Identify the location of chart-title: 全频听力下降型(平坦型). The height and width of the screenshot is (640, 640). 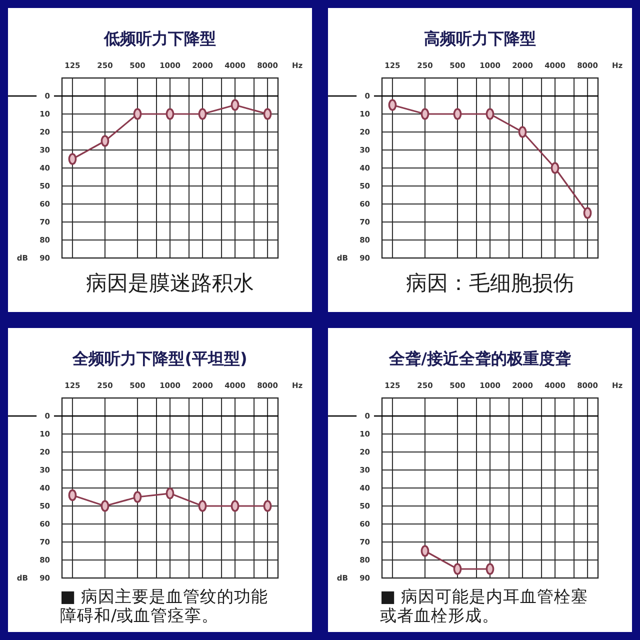
(160, 358).